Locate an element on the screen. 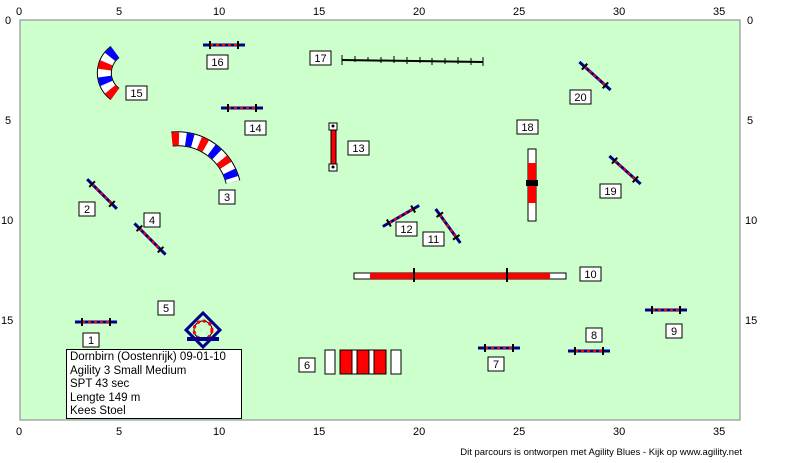  number-label-text: 3 is located at coordinates (227, 198).